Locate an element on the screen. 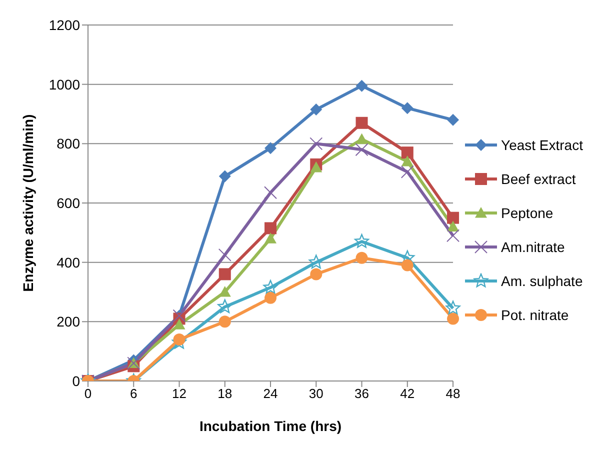  y-tick-label: 1200 is located at coordinates (64, 24).